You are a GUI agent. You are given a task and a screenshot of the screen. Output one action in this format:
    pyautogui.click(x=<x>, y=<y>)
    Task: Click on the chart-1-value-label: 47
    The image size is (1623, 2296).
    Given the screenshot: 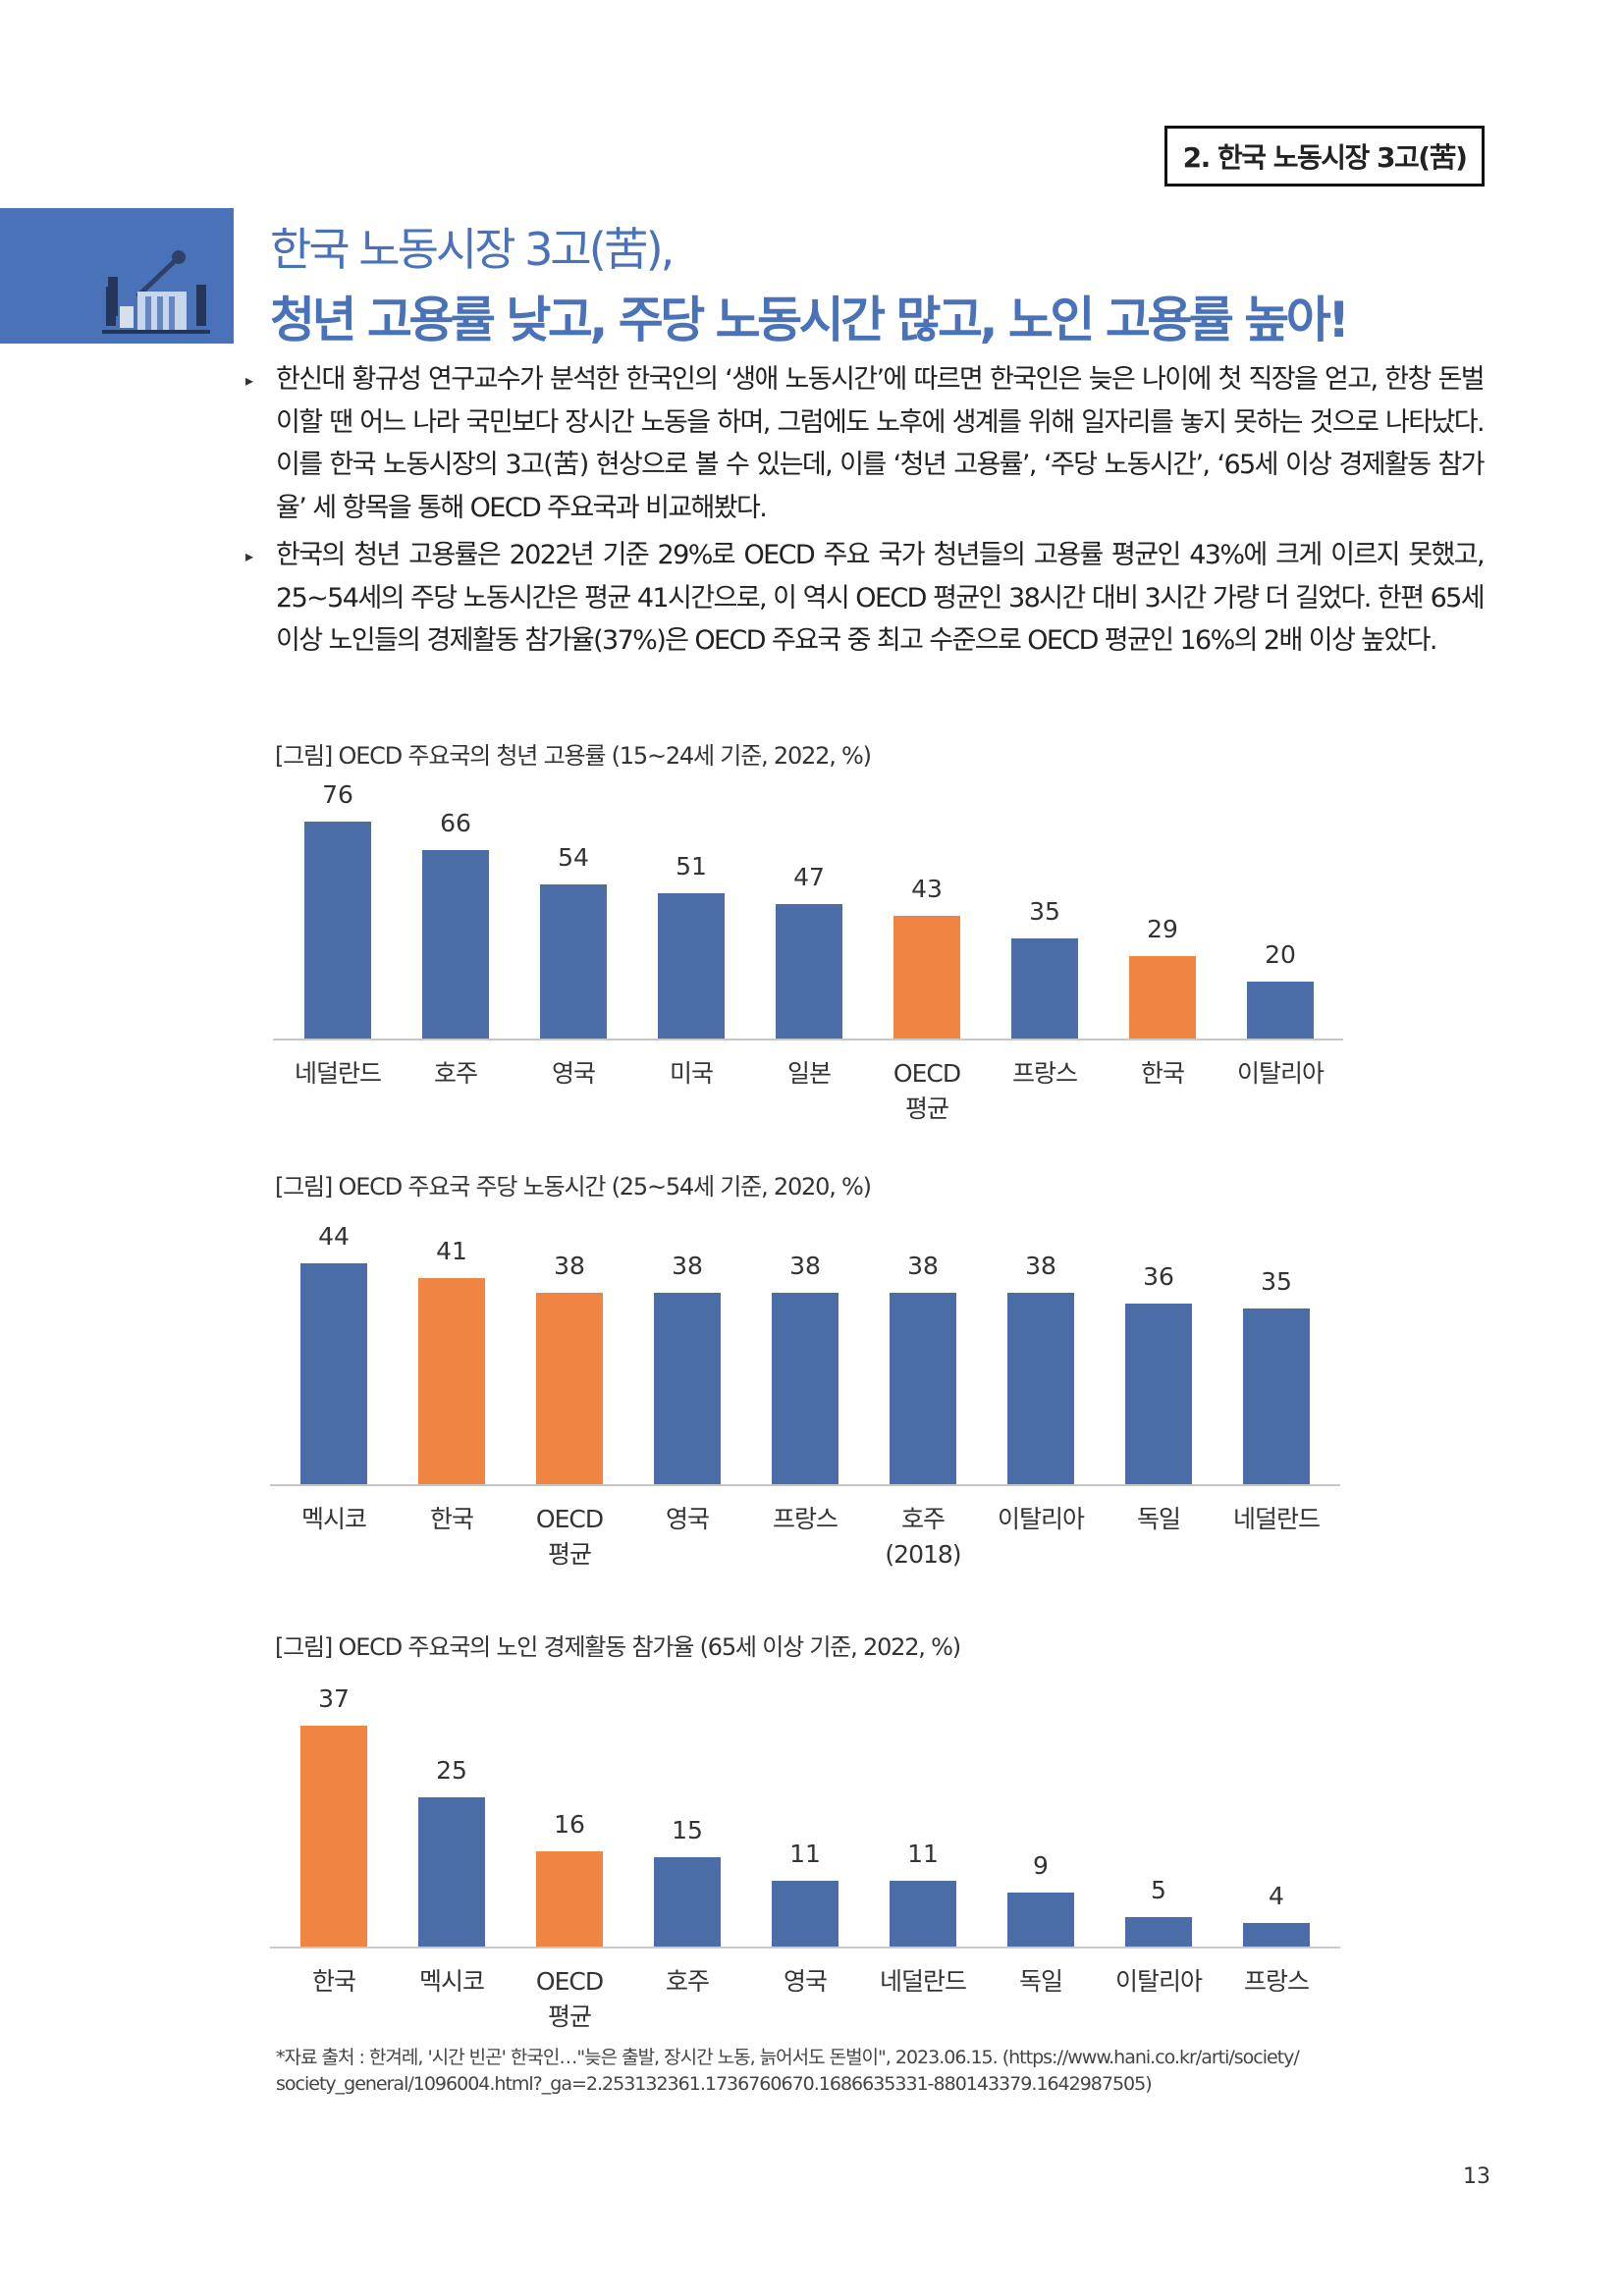 What is the action you would take?
    pyautogui.click(x=809, y=877)
    